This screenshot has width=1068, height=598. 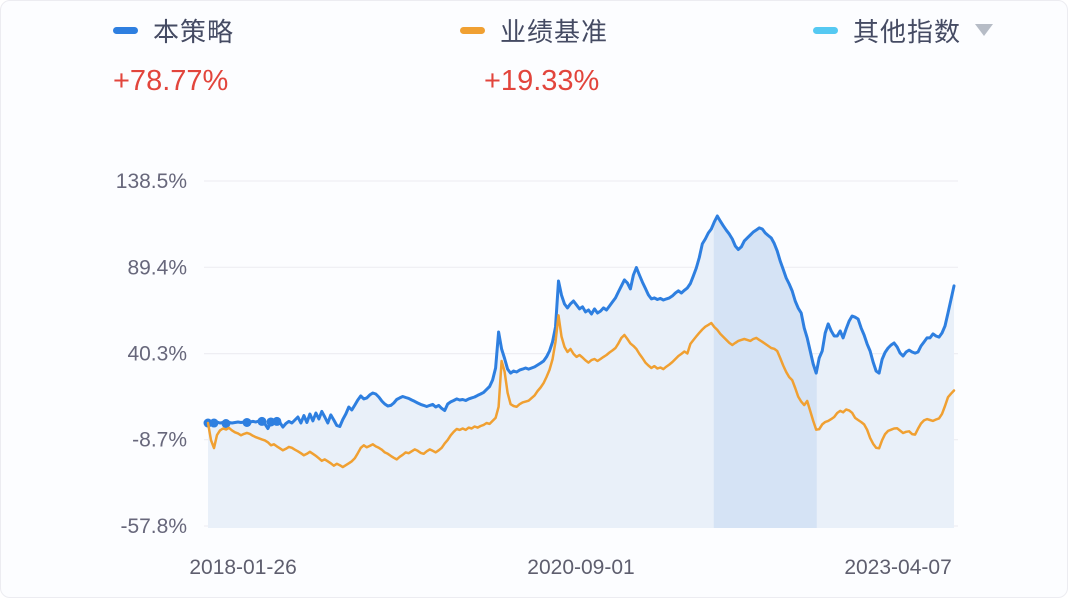 What do you see at coordinates (542, 81) in the screenshot?
I see `benchmark-return-value: +19.33%` at bounding box center [542, 81].